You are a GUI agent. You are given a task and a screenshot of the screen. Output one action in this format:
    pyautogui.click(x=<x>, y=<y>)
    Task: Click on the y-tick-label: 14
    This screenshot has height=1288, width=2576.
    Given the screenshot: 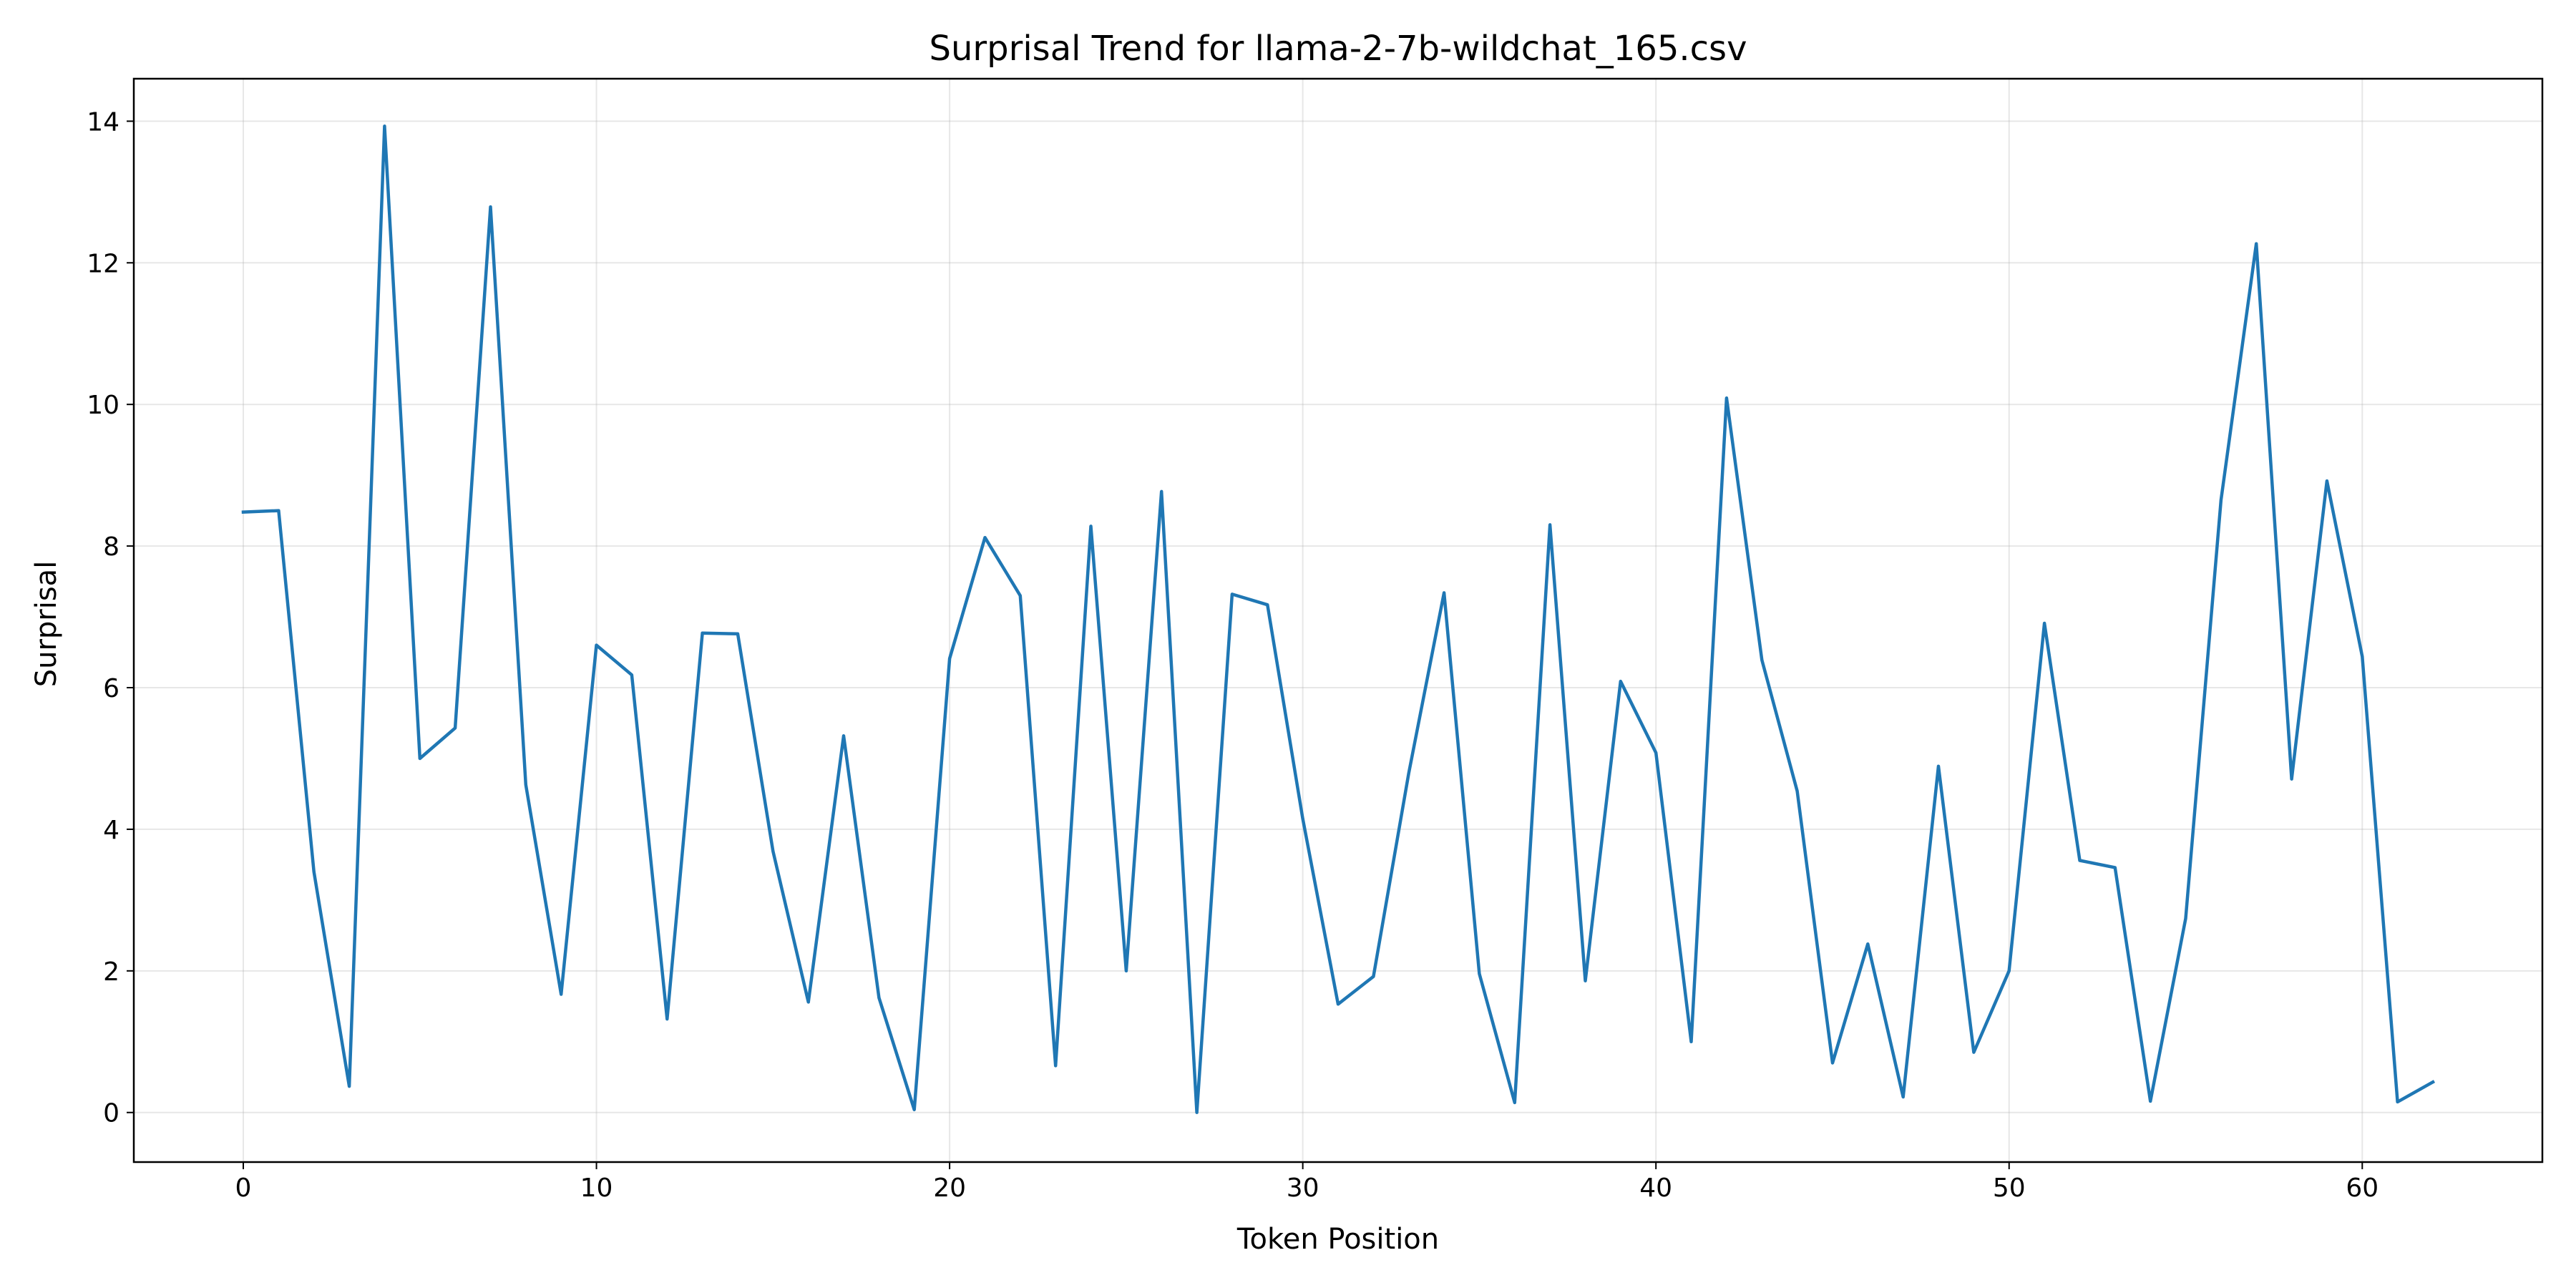 What is the action you would take?
    pyautogui.click(x=103, y=122)
    